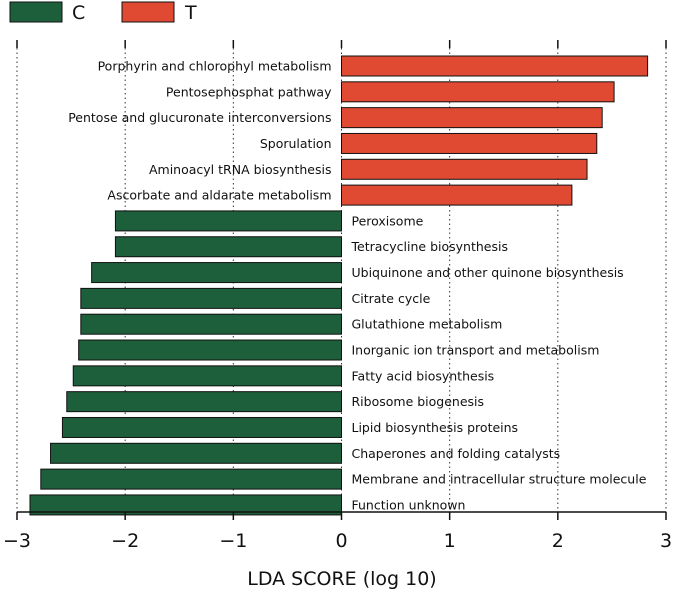 The height and width of the screenshot is (593, 675). What do you see at coordinates (409, 504) in the screenshot?
I see `bar-label: Function unknown` at bounding box center [409, 504].